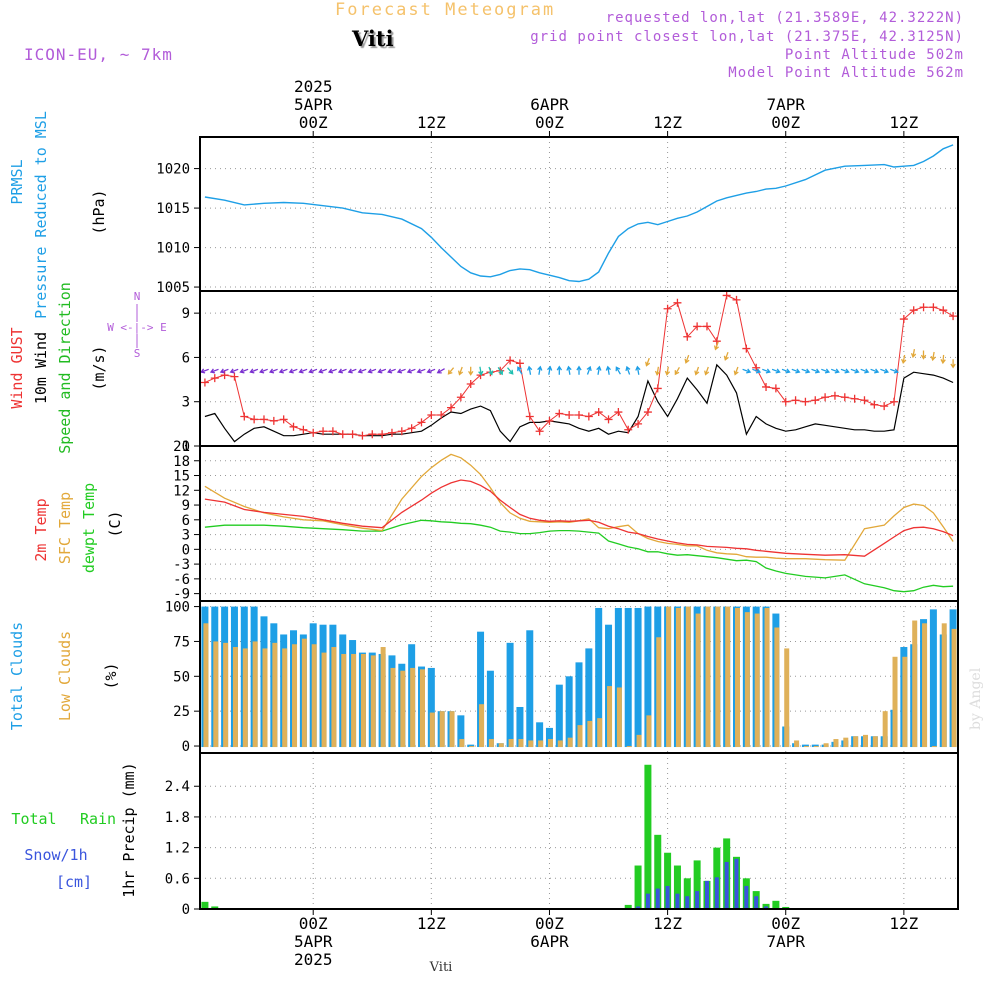 This screenshot has width=1000, height=1000. What do you see at coordinates (186, 358) in the screenshot?
I see `y-tick-label: 6` at bounding box center [186, 358].